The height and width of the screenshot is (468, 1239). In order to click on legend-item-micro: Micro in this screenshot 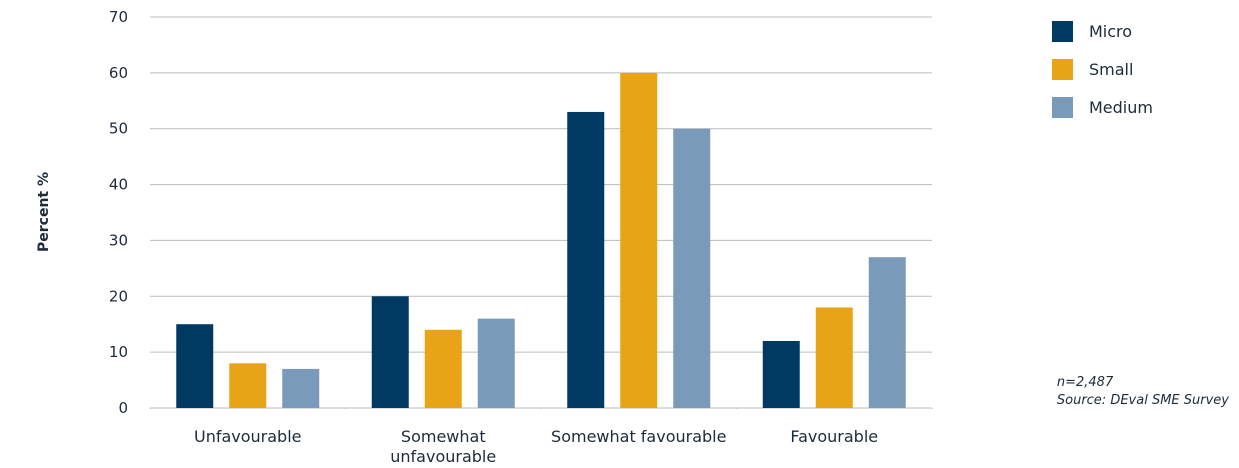, I will do `click(1102, 31)`.